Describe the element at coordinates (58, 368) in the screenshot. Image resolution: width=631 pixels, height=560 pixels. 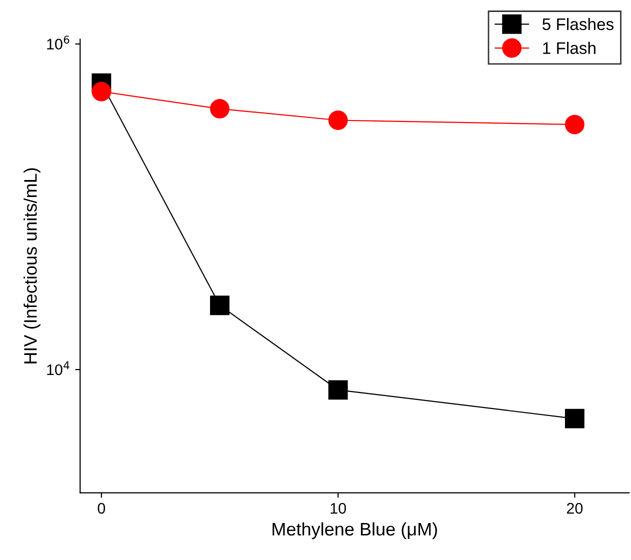
I see `y-tick-label: 10$^{4}$` at that location.